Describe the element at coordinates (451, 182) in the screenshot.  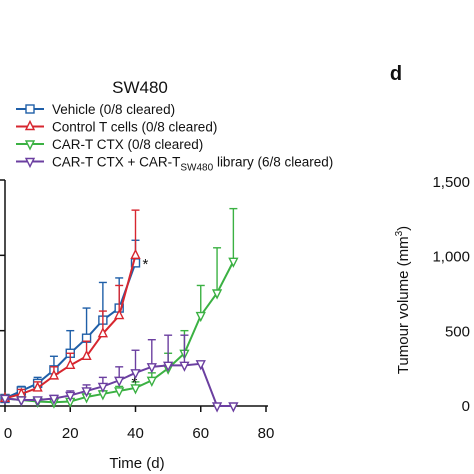
I see `y-tick-label-right-3: 1,500` at that location.